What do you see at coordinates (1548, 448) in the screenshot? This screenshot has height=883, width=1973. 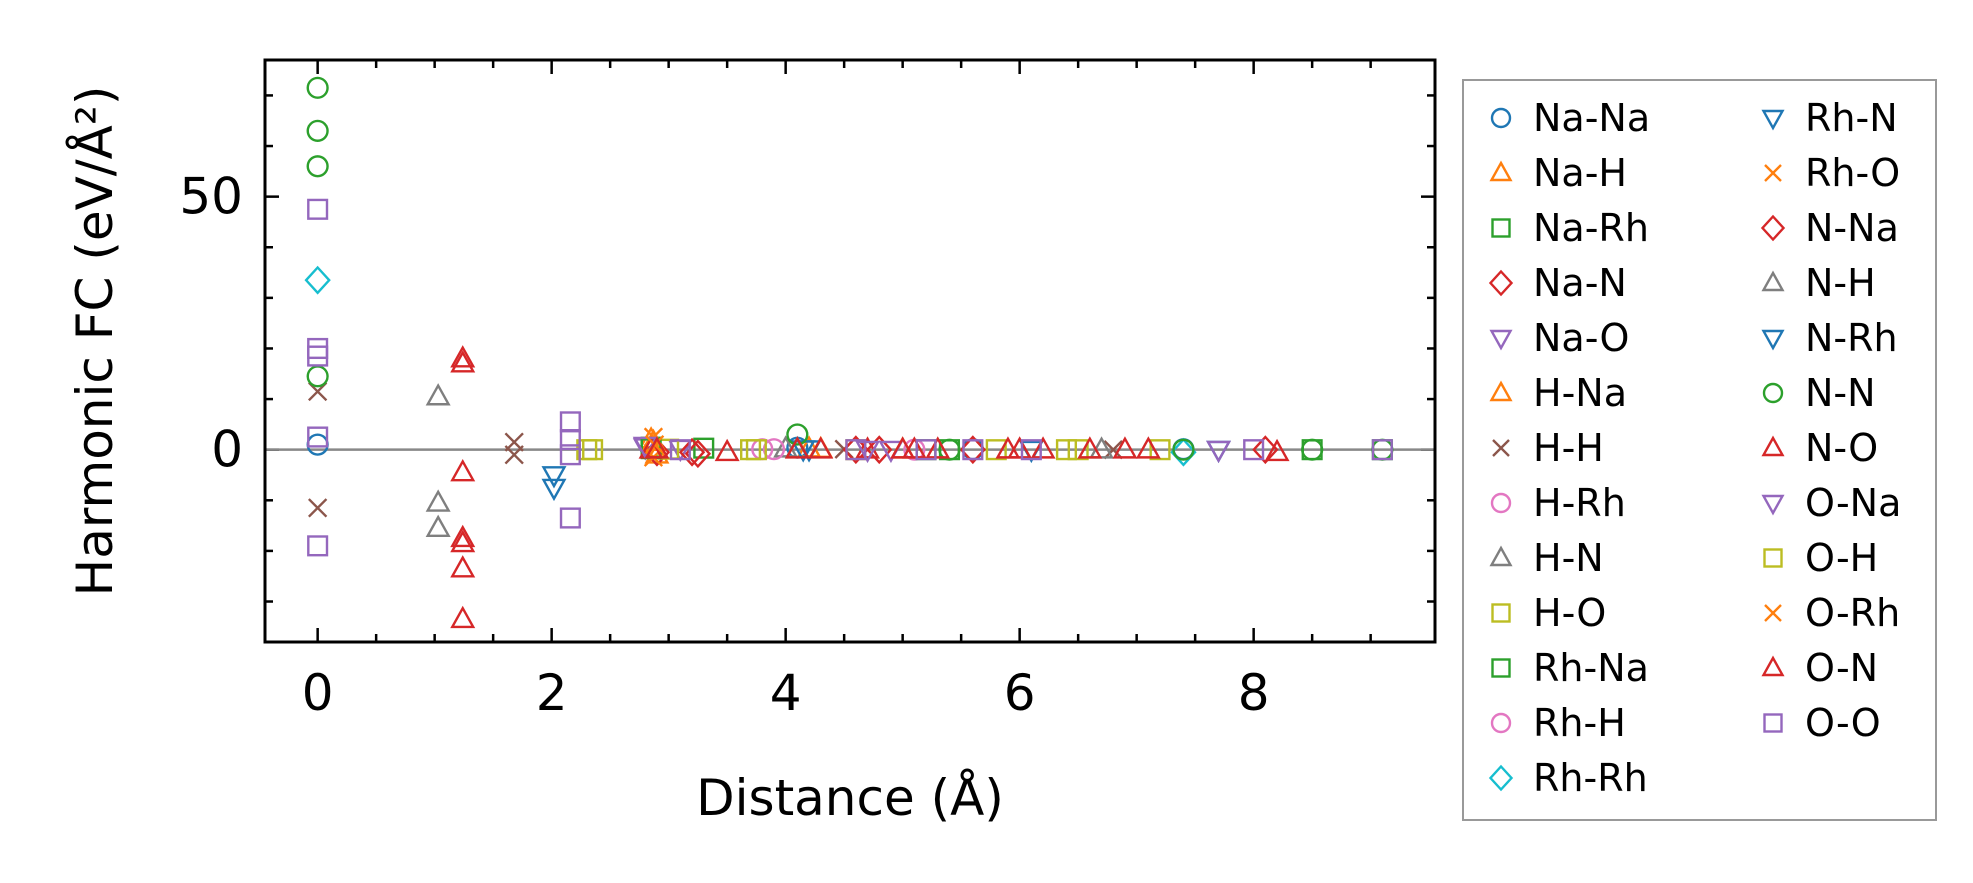 I see `legend-item-h-h: H-H` at bounding box center [1548, 448].